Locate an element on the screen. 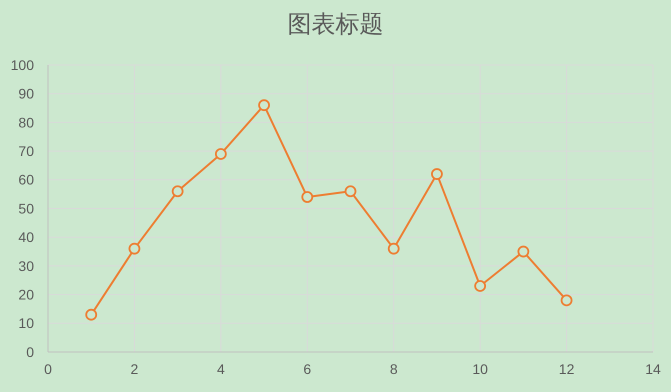 The height and width of the screenshot is (392, 671). x-tick-label: 12 is located at coordinates (566, 369).